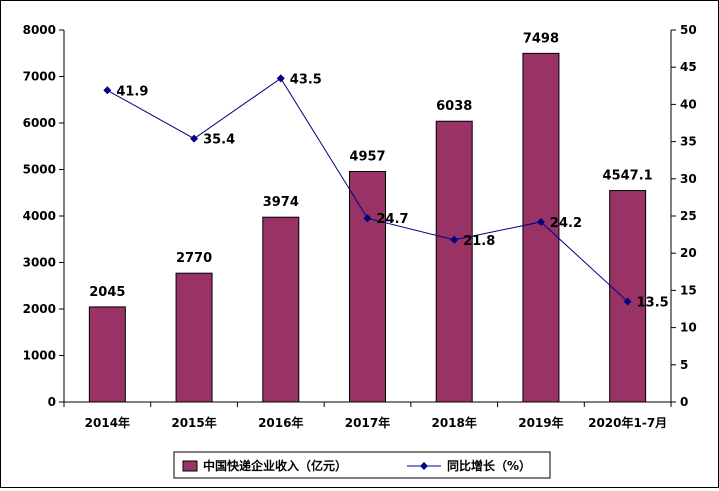 The height and width of the screenshot is (491, 719). What do you see at coordinates (306, 79) in the screenshot?
I see `line-data-label: 43.5` at bounding box center [306, 79].